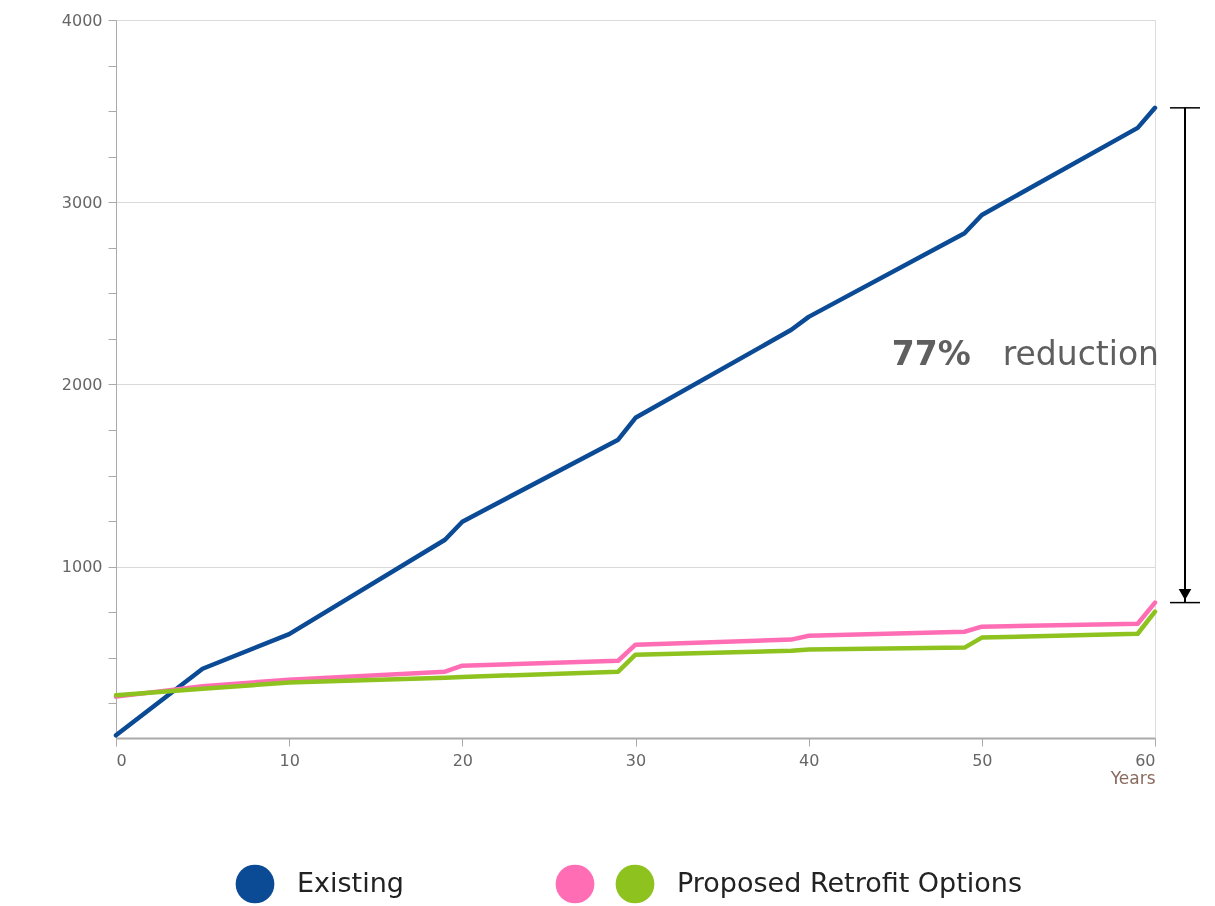 The width and height of the screenshot is (1215, 906). Describe the element at coordinates (82, 384) in the screenshot. I see `y-tick-label: 2000` at that location.